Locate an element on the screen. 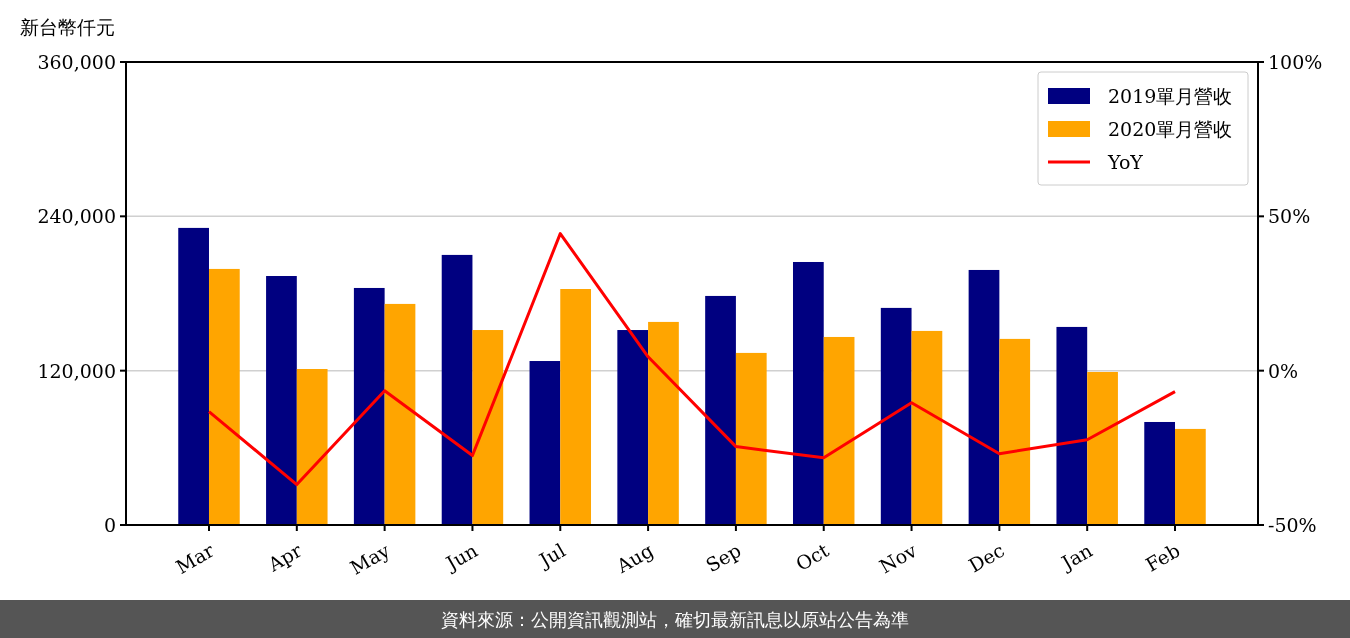 The image size is (1350, 638). legend-label: 2020單月營收 is located at coordinates (1170, 129).